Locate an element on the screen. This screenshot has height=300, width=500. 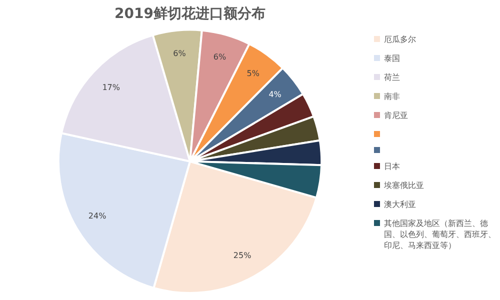
legend-label: 泰国 is located at coordinates (392, 58).